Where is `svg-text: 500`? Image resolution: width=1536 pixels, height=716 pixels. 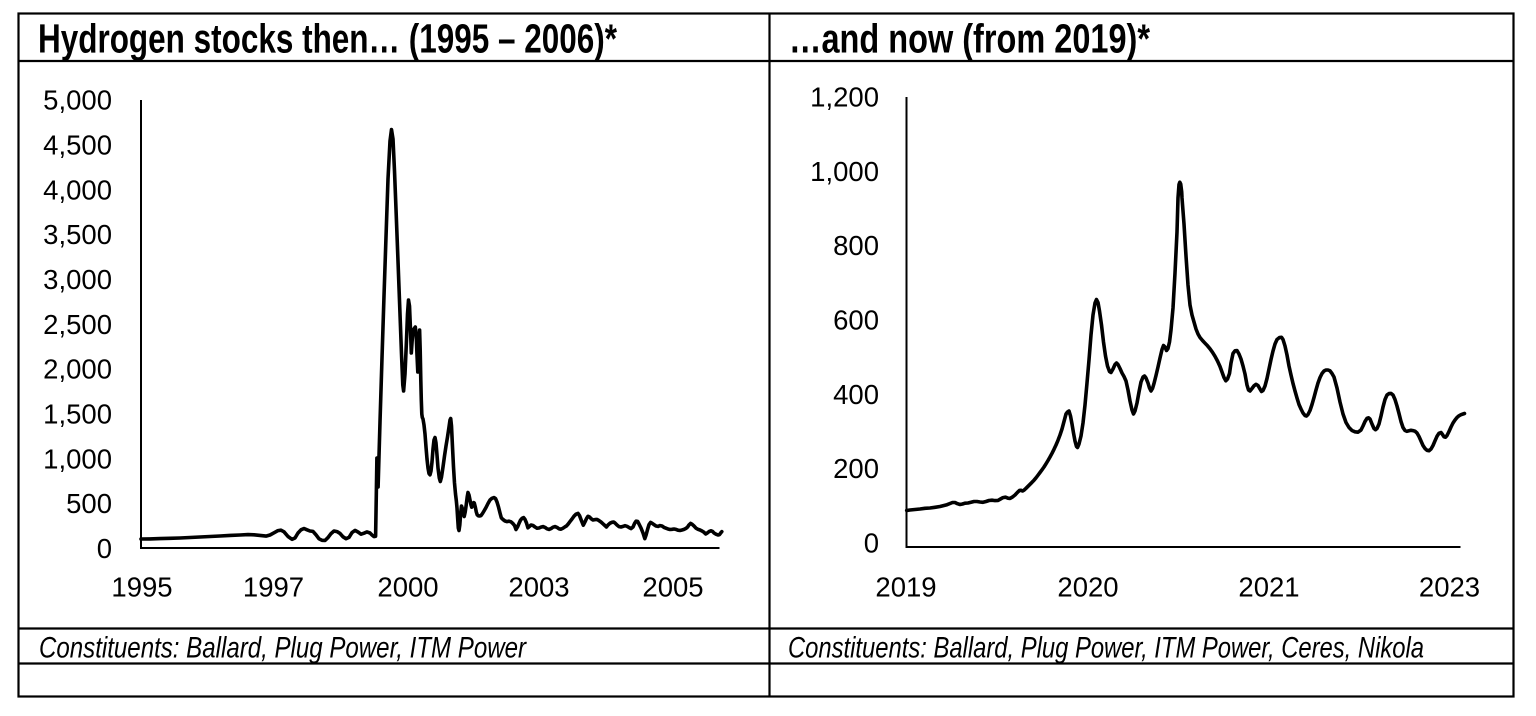 svg-text: 500 is located at coordinates (89, 503).